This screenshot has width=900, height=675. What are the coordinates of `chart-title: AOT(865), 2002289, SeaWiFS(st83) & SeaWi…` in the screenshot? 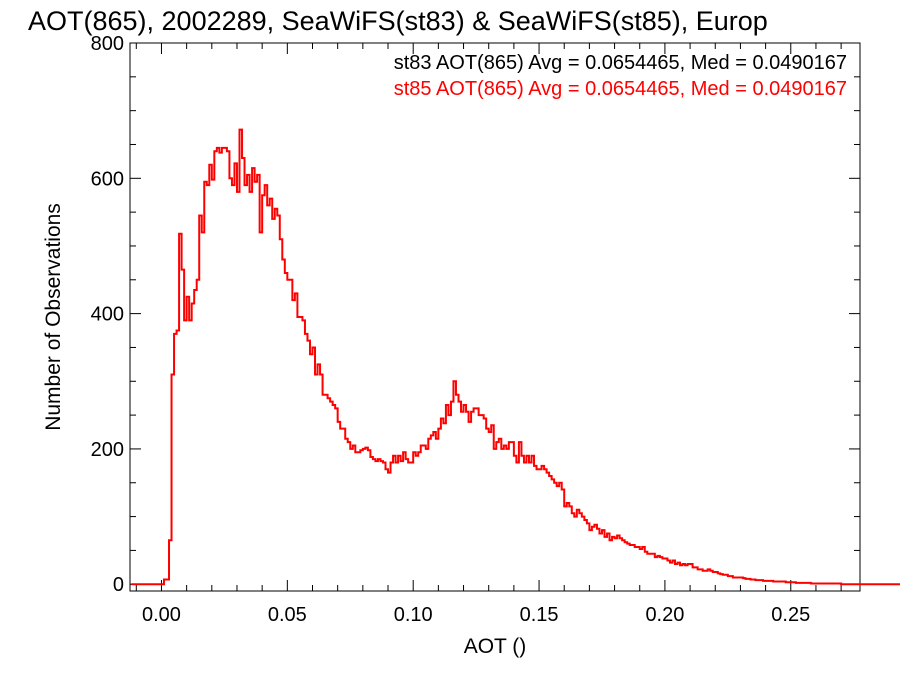 It's located at (398, 21).